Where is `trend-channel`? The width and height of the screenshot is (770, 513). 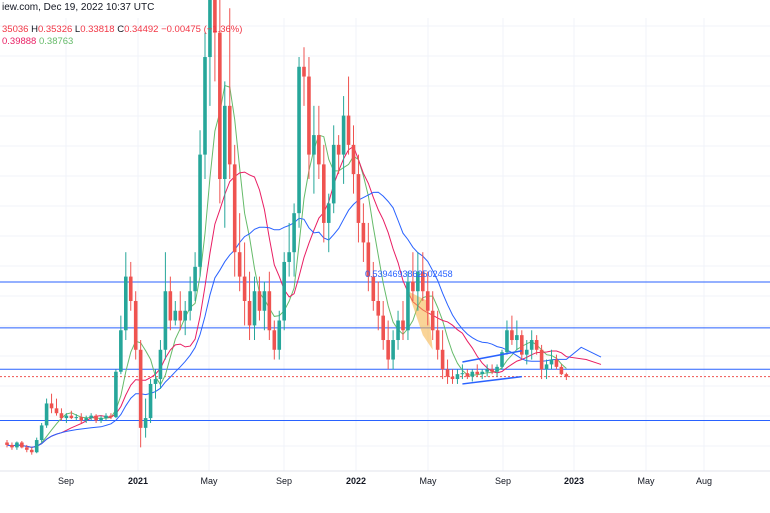
trend-channel is located at coordinates (492, 367).